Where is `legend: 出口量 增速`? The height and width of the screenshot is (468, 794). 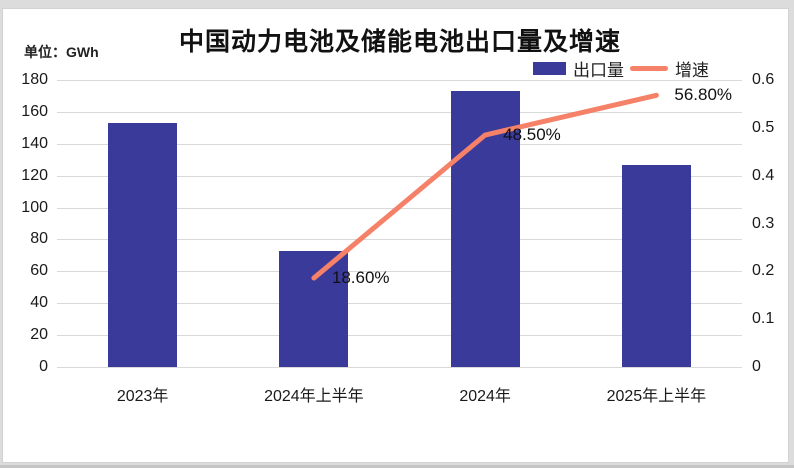 legend: 出口量 增速 is located at coordinates (621, 68).